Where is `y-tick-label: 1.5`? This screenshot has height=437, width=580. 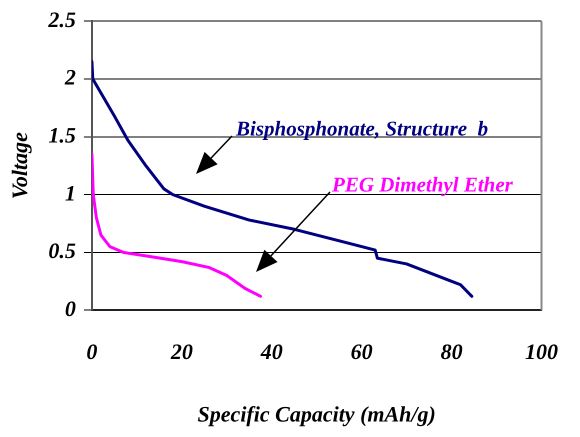
y-tick-label: 1.5 is located at coordinates (62, 135).